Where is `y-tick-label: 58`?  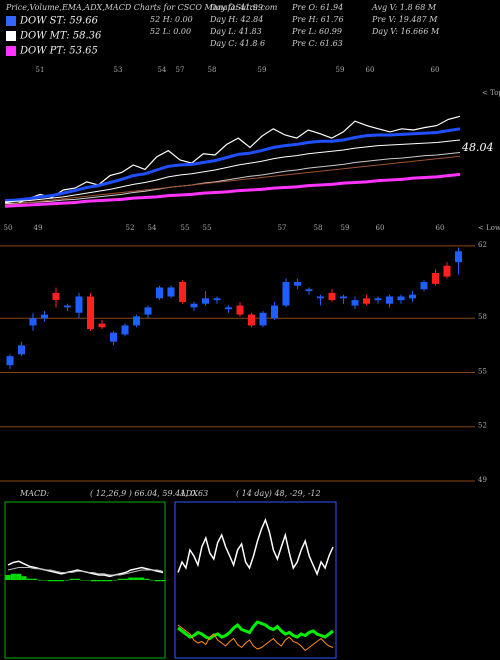
y-tick-label: 58 is located at coordinates (482, 317).